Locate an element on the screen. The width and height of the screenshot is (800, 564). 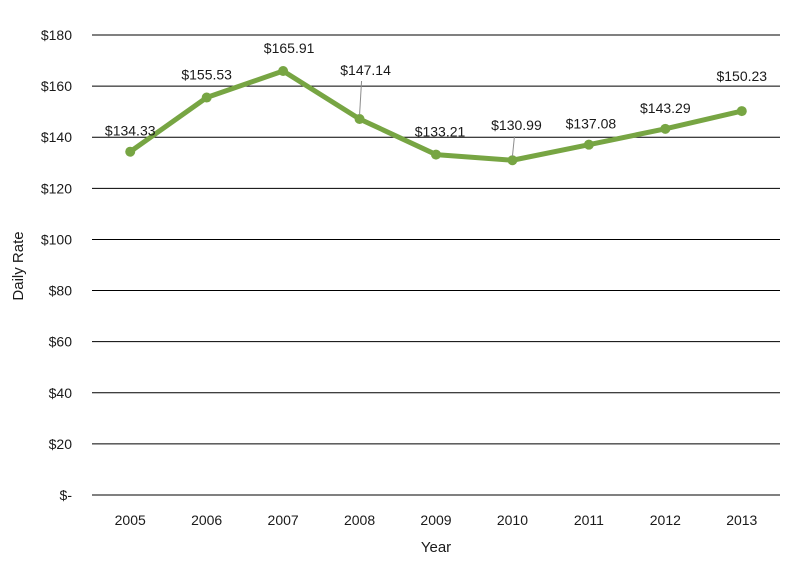
y-tick-label: $60 is located at coordinates (61, 342).